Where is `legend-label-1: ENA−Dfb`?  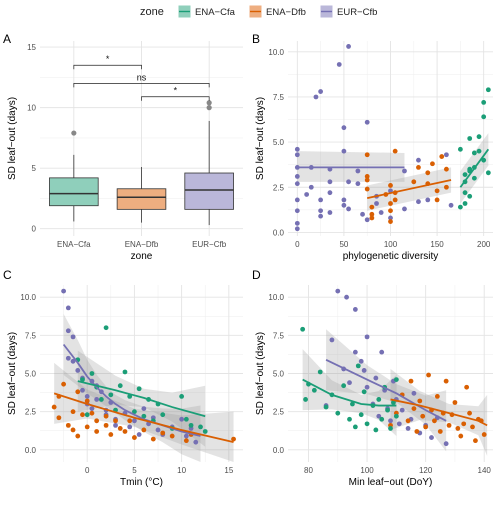 legend-label-1: ENA−Dfb is located at coordinates (286, 12).